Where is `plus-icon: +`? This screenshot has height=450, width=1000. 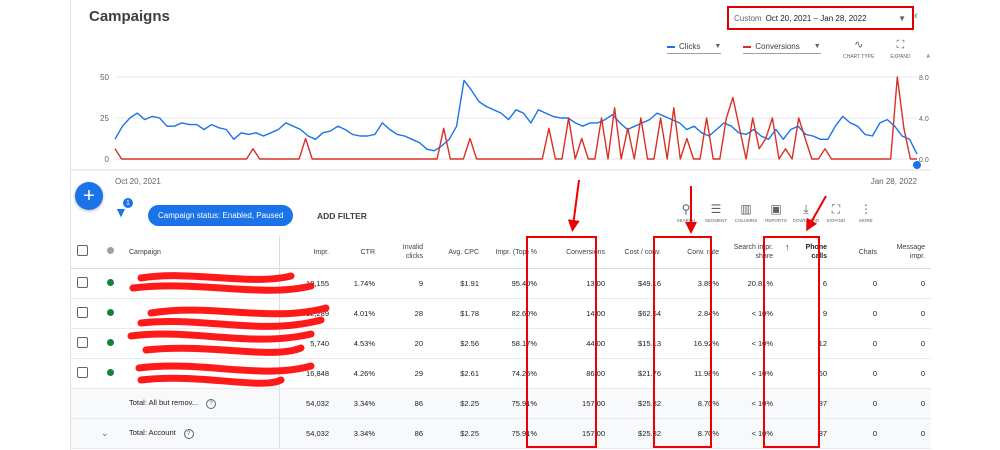 plus-icon: + is located at coordinates (89, 195).